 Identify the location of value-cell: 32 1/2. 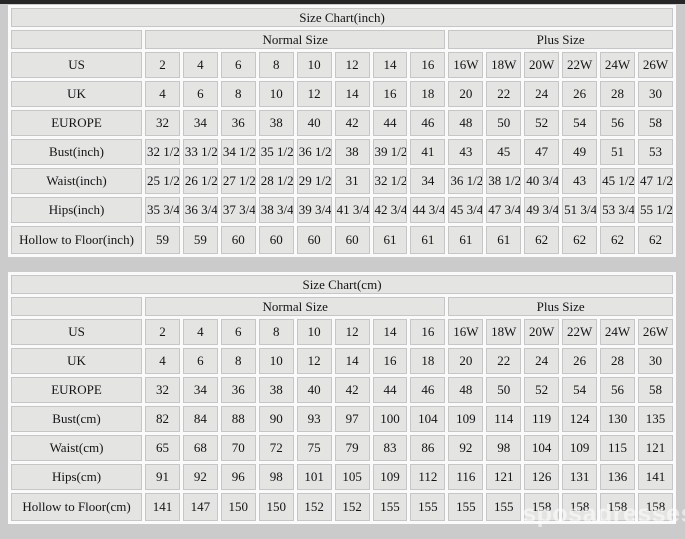
(390, 181).